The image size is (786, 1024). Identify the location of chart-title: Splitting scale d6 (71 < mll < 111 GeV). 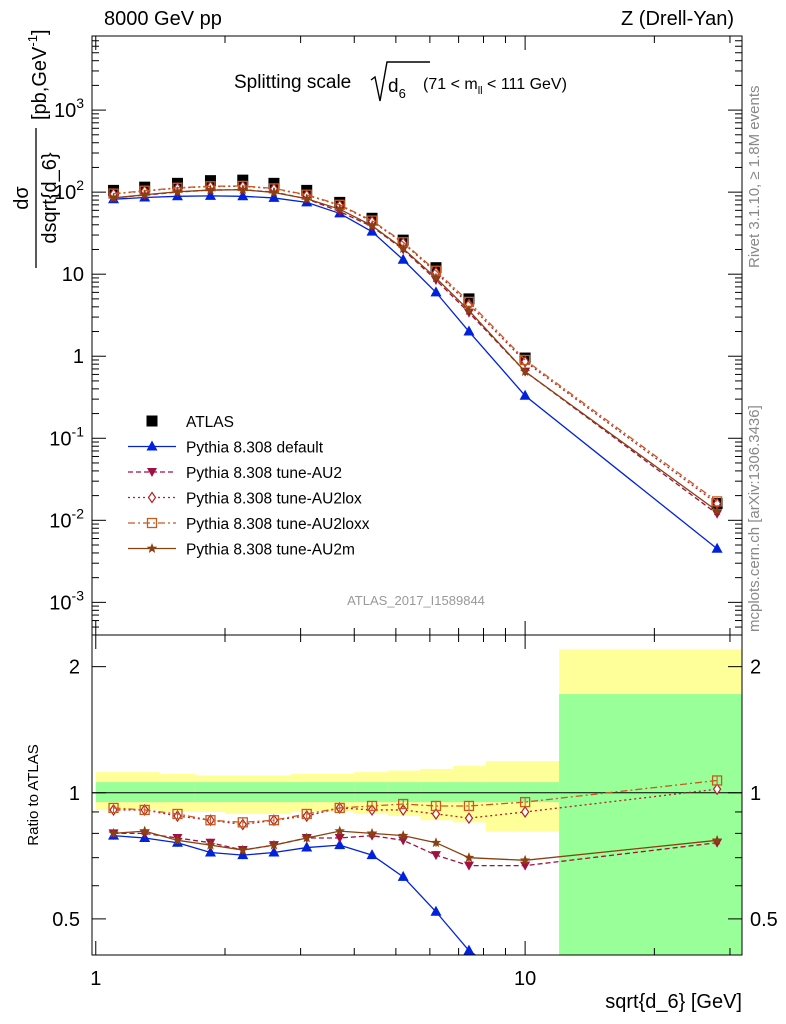
(400, 81).